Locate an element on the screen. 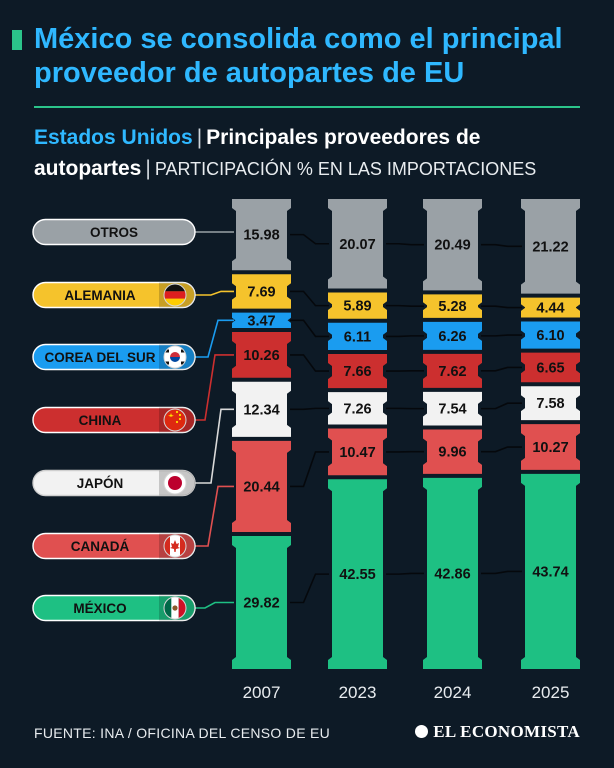 This screenshot has width=614, height=768. connector-canada-2024-2025 is located at coordinates (501, 449).